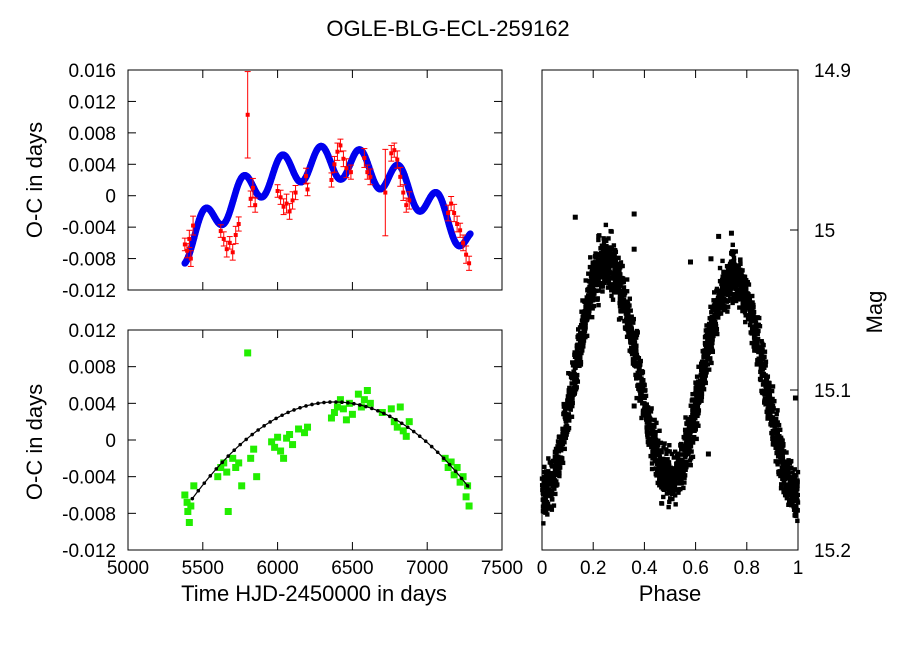 The image size is (900, 650). What do you see at coordinates (34, 180) in the screenshot?
I see `oc-top-ylabel: O-C in days` at bounding box center [34, 180].